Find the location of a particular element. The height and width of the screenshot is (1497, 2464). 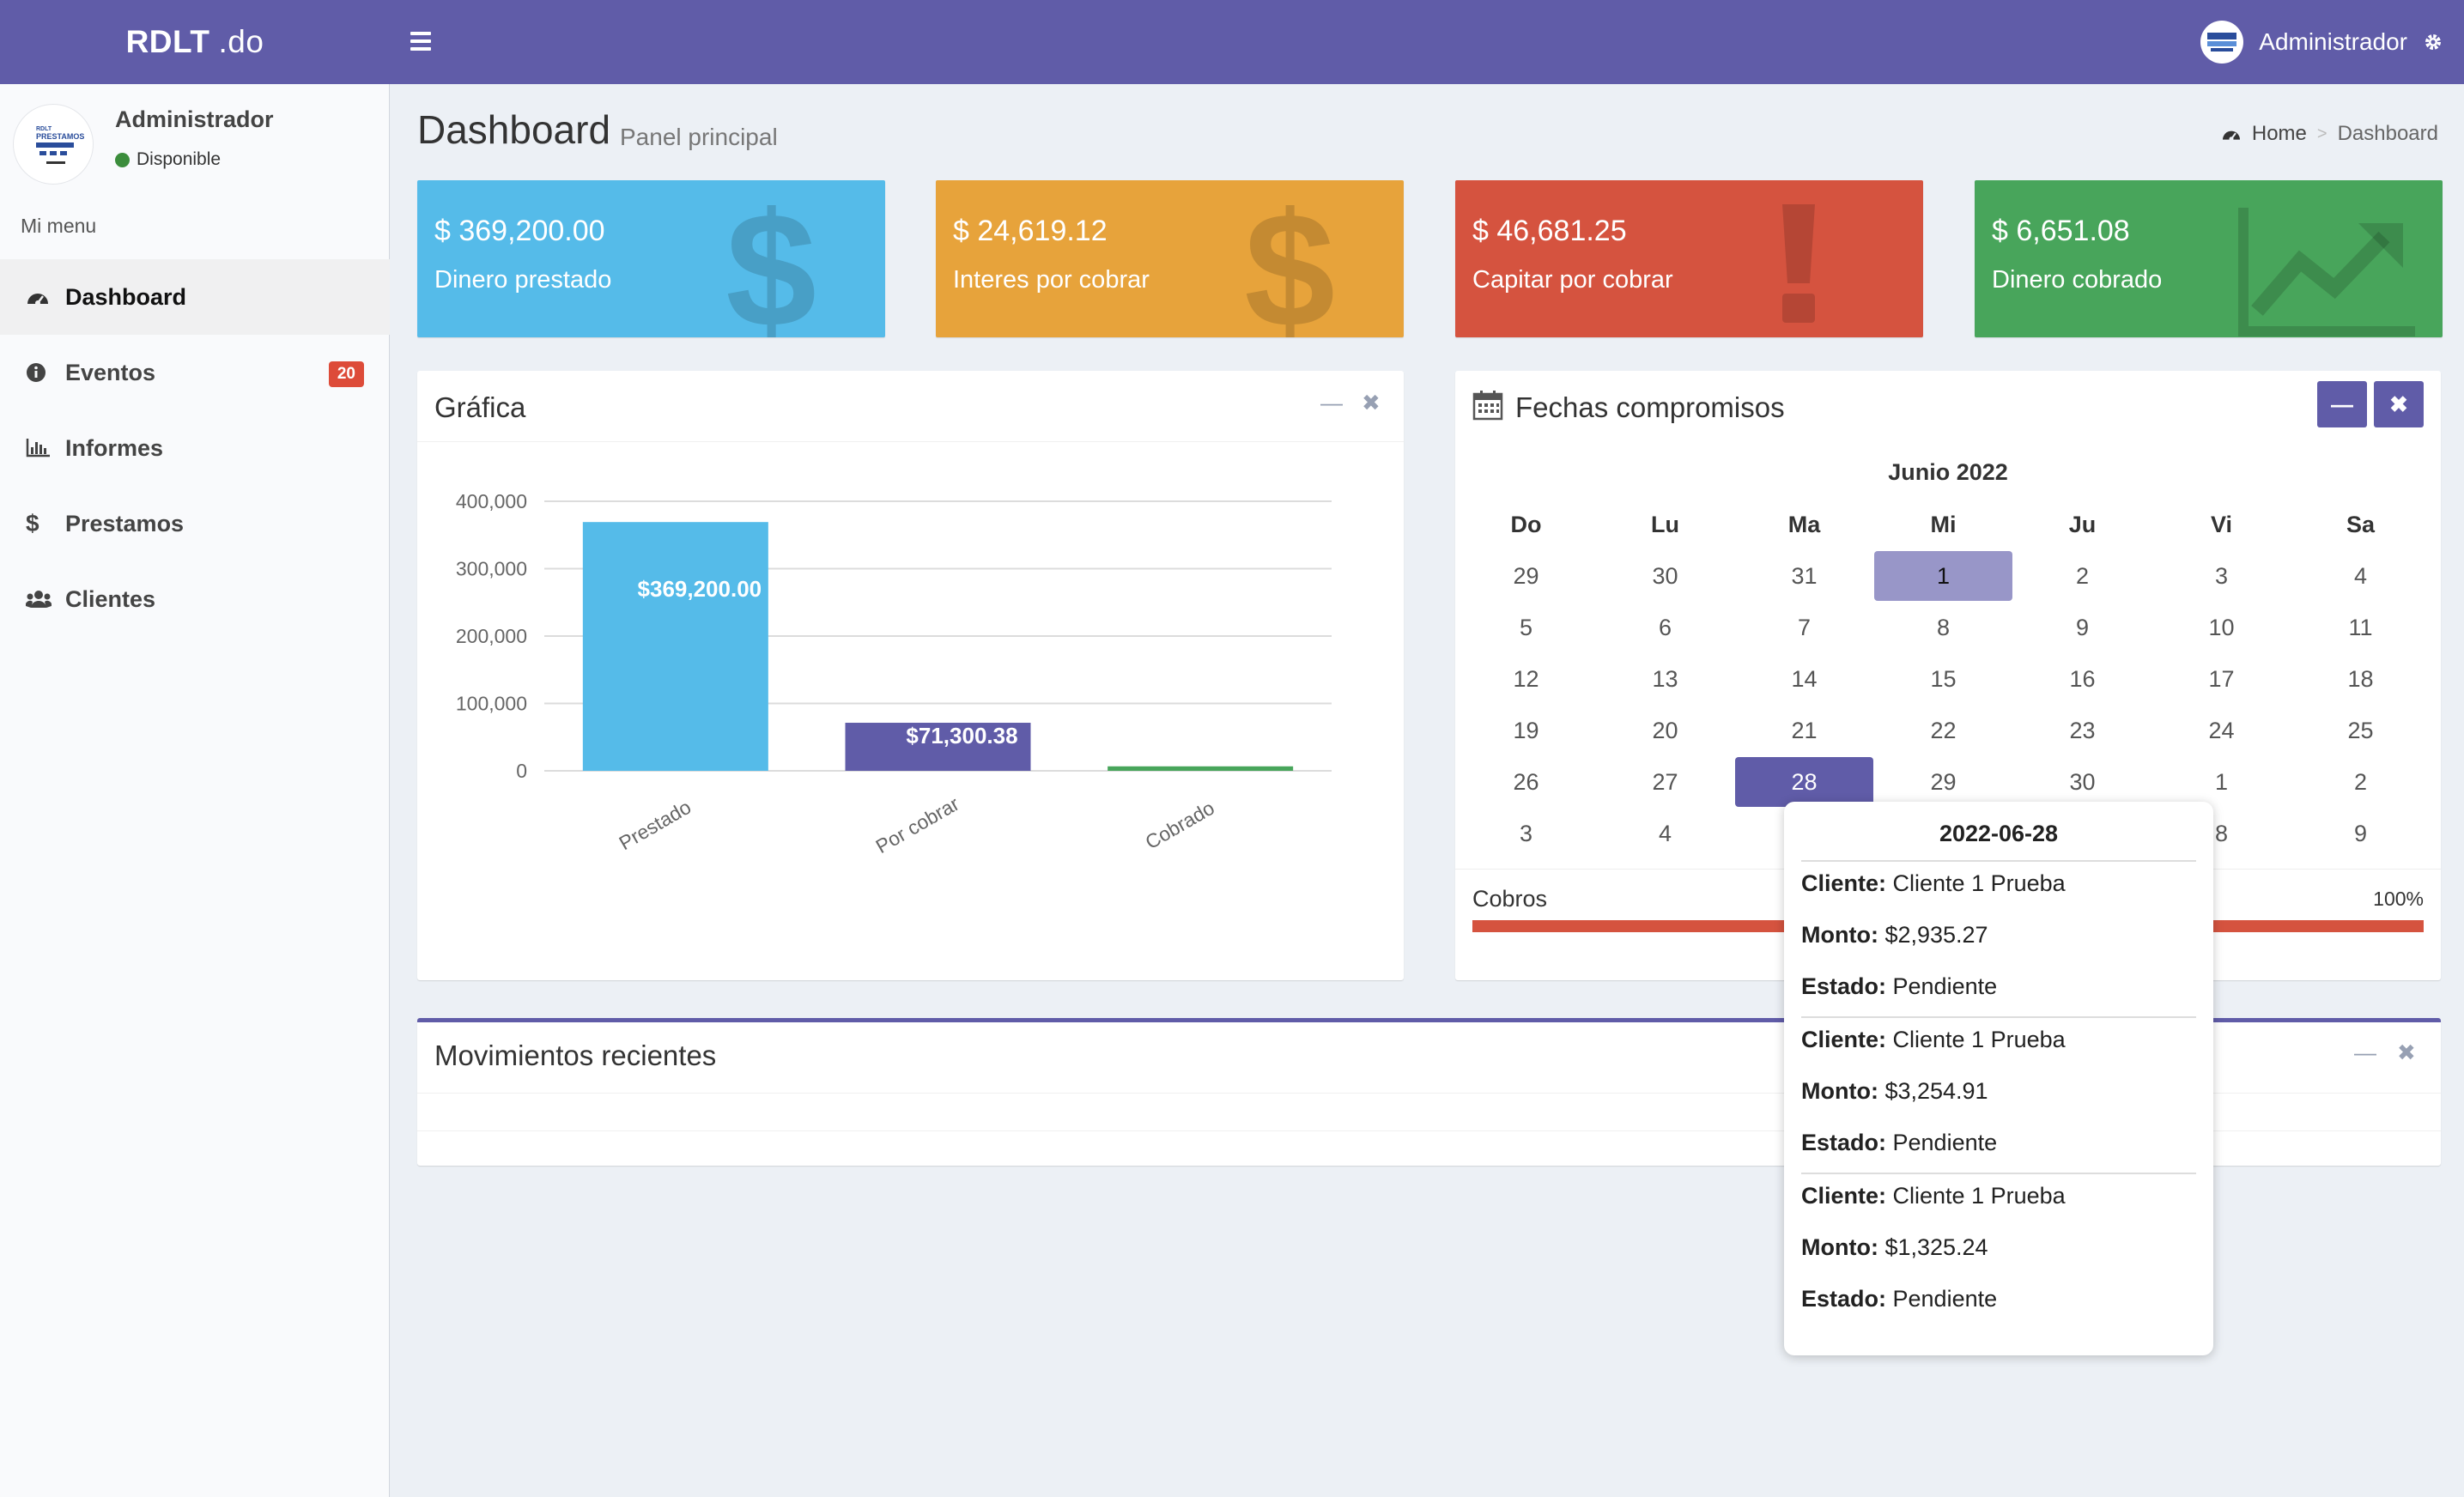

sidebar-item-label: Prestamos is located at coordinates (125, 523).